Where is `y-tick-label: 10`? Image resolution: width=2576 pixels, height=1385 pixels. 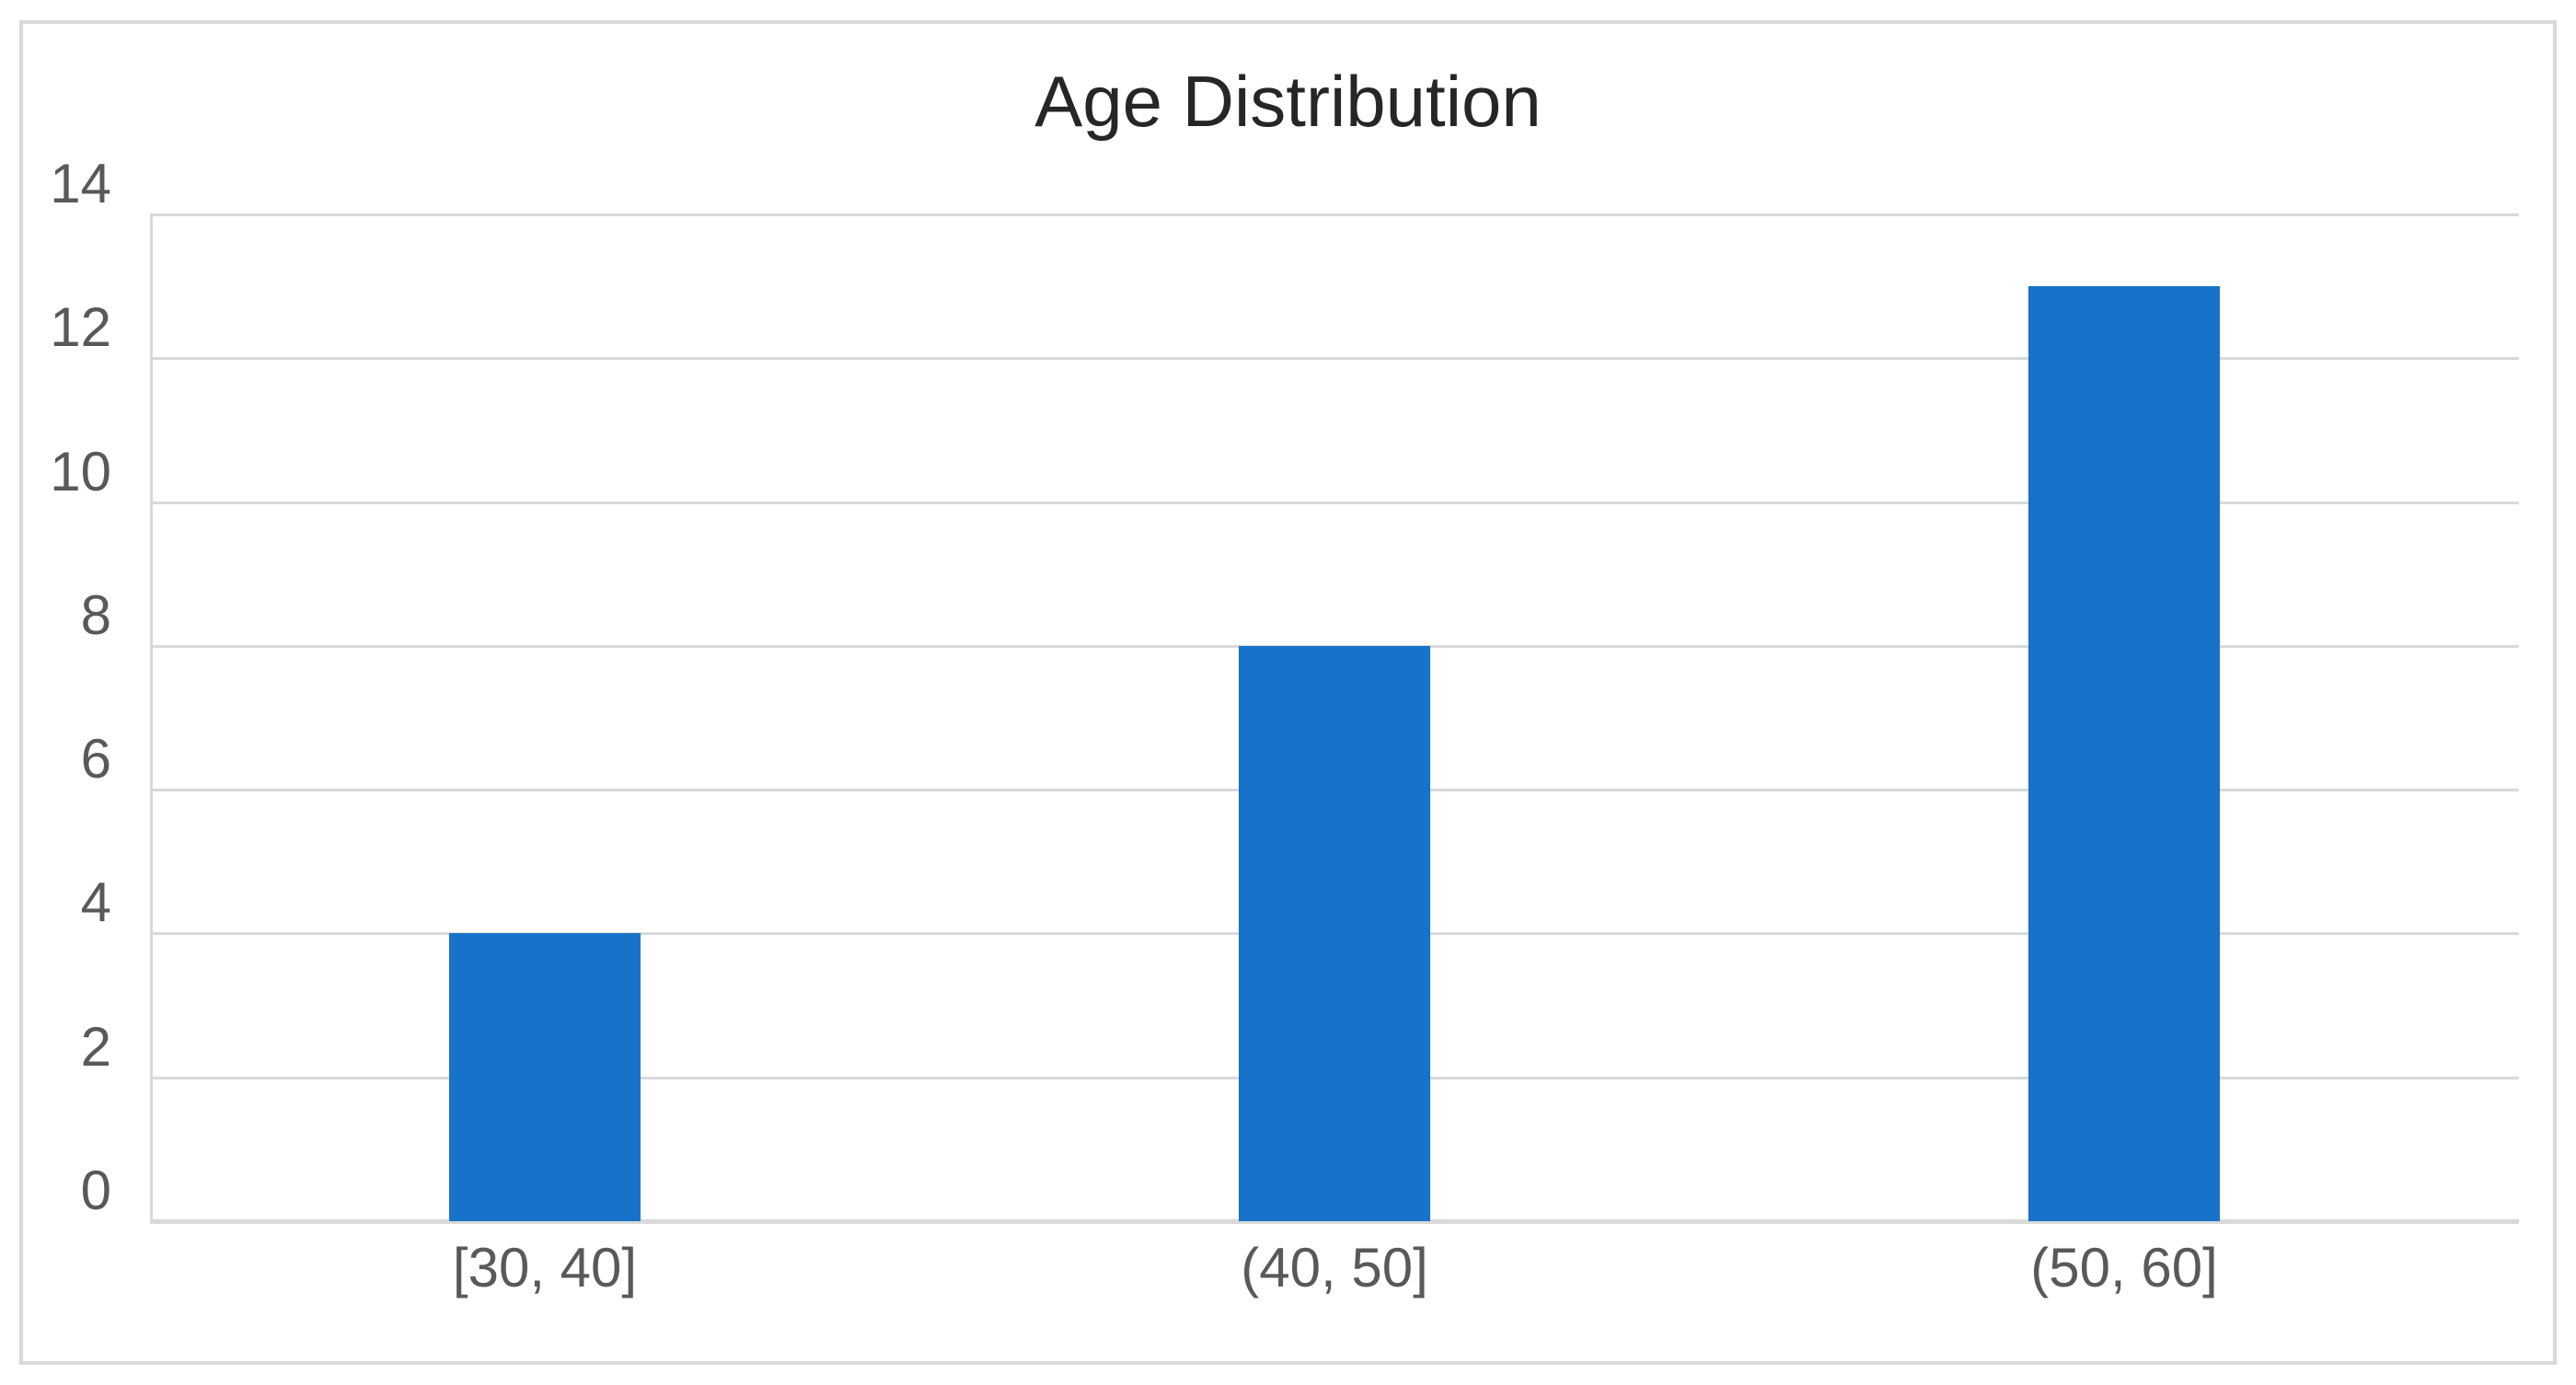 y-tick-label: 10 is located at coordinates (80, 471).